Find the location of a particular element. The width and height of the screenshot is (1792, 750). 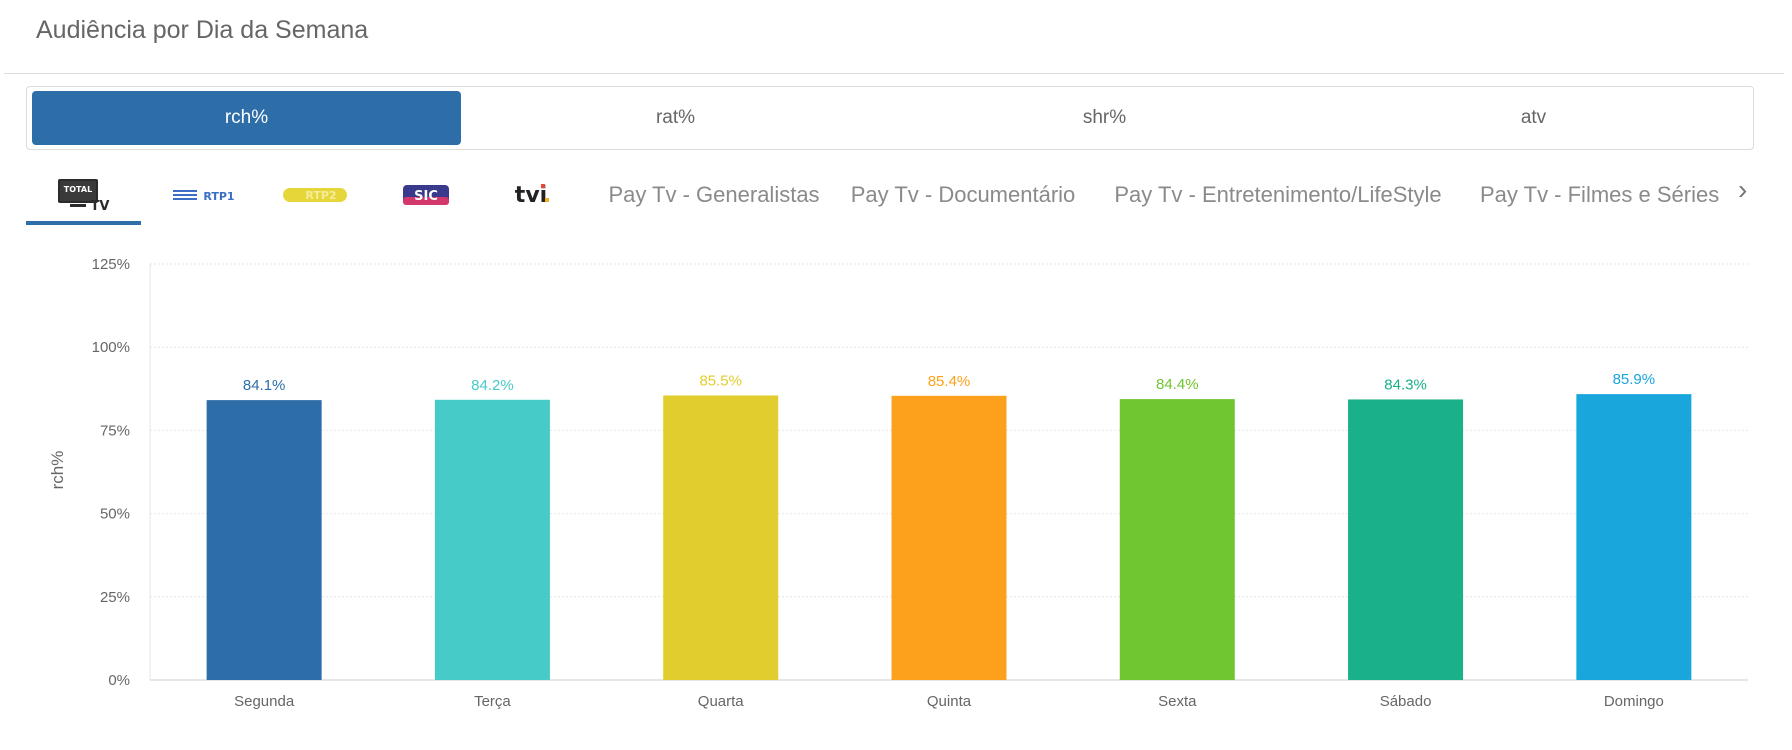

tab-total-tv: TOTAL TV is located at coordinates (83, 195).